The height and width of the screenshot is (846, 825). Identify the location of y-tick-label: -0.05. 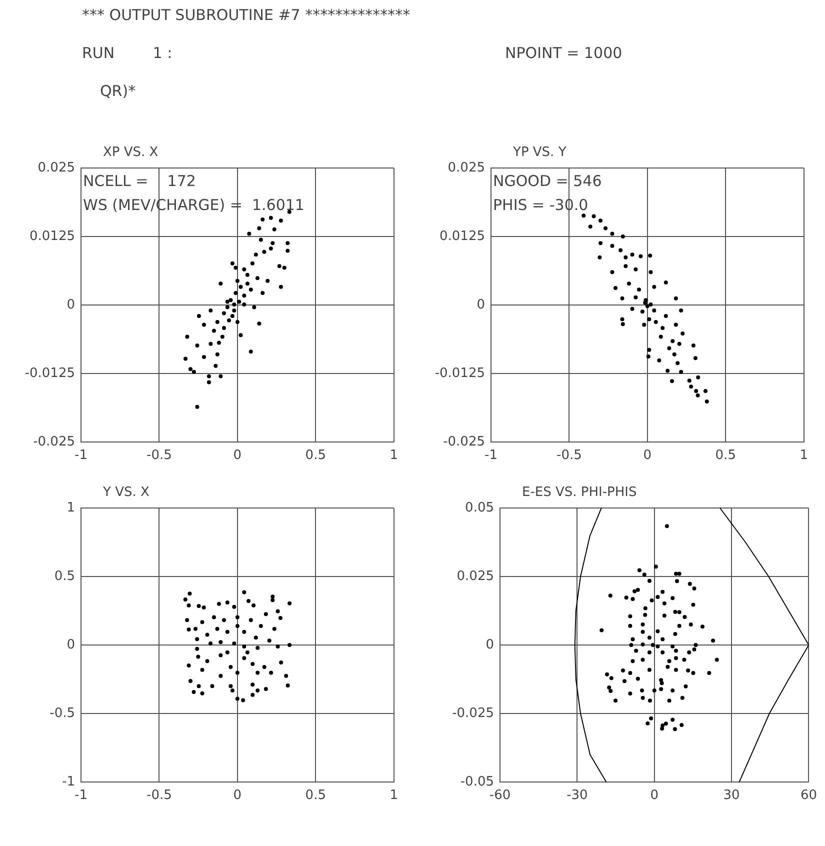
(477, 782).